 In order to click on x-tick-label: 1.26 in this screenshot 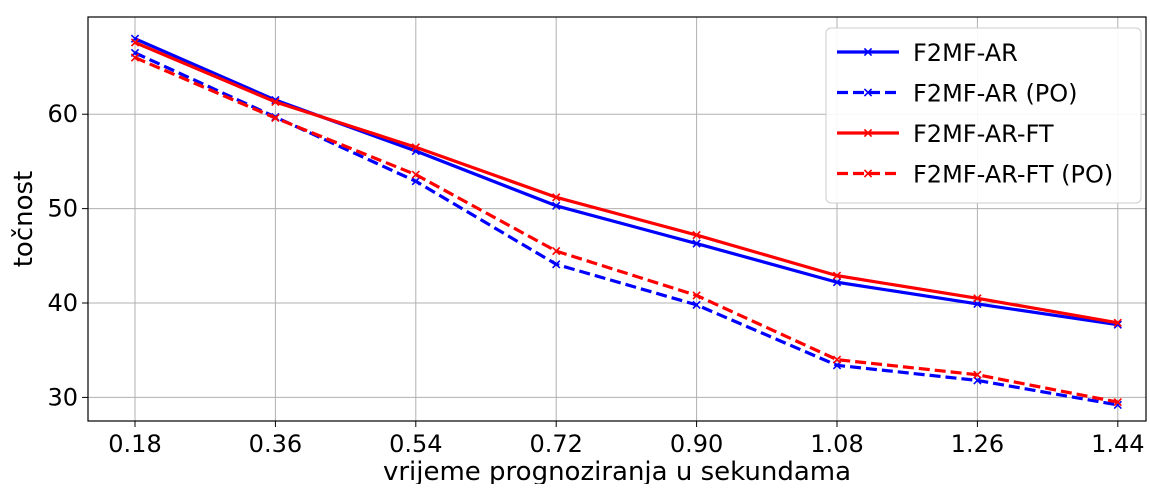, I will do `click(977, 444)`.